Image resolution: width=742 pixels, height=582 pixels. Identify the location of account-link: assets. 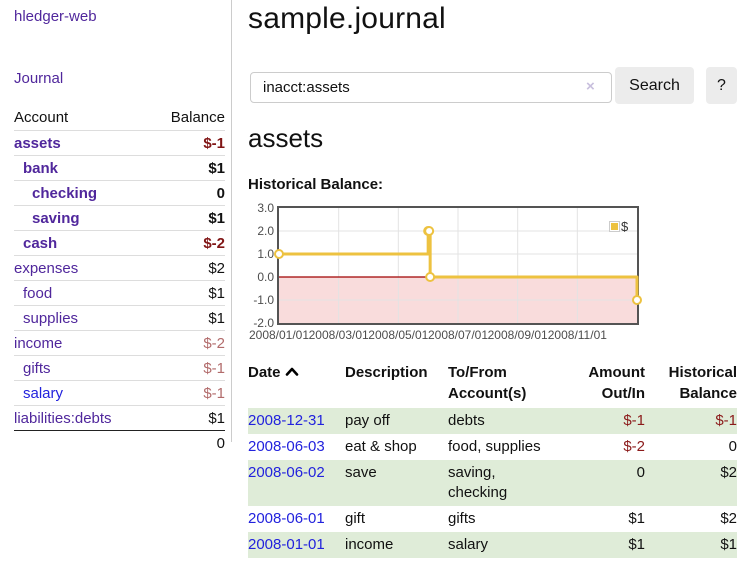
(37, 143).